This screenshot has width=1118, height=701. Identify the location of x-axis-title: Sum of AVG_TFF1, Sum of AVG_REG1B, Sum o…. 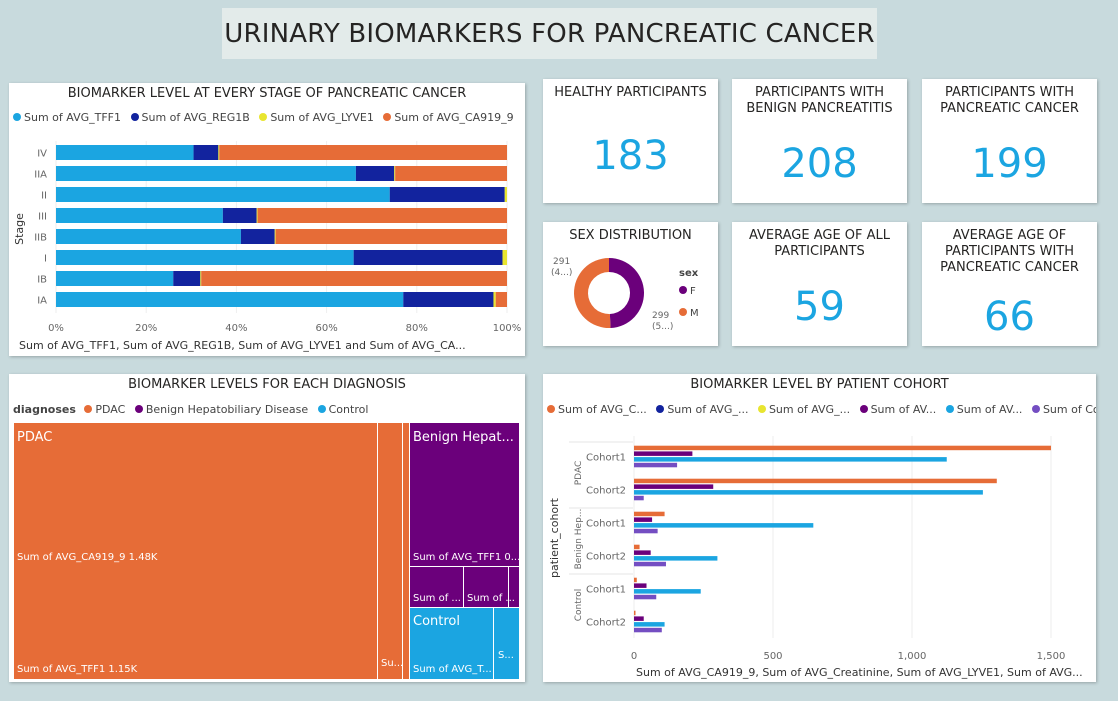
(242, 345).